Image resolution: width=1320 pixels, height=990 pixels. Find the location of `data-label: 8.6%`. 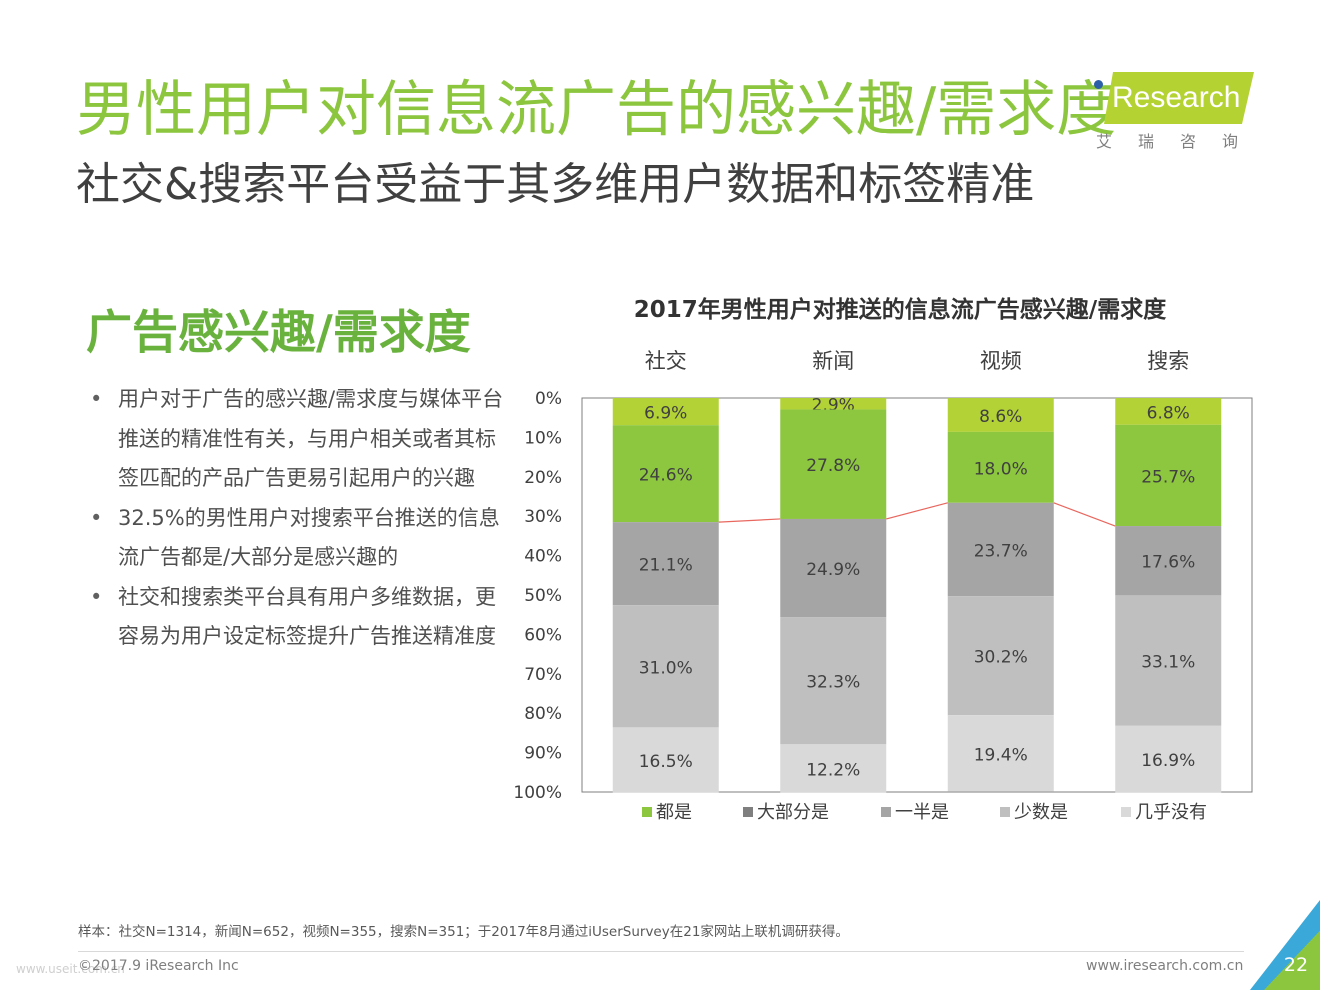

data-label: 8.6% is located at coordinates (1000, 417).